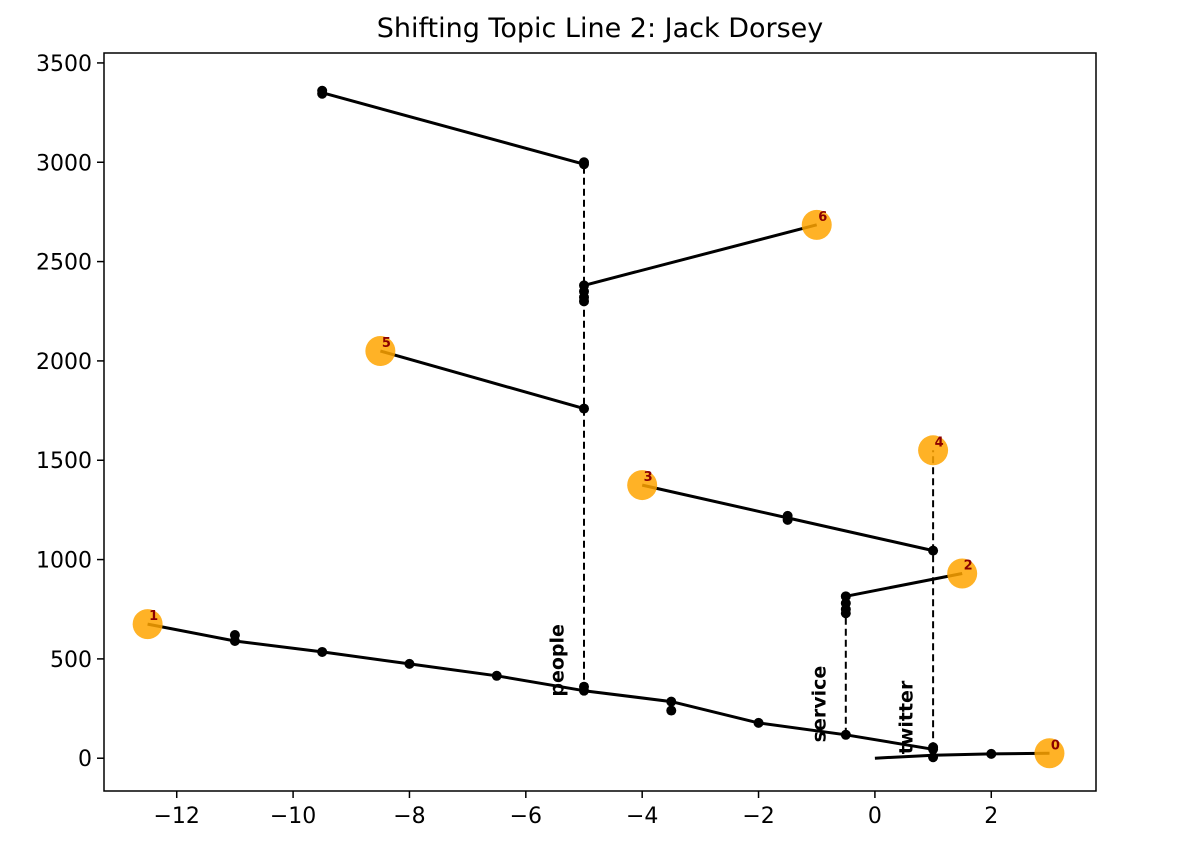 The image size is (1198, 858). Describe the element at coordinates (153, 616) in the screenshot. I see `highlight-label: 1` at that location.